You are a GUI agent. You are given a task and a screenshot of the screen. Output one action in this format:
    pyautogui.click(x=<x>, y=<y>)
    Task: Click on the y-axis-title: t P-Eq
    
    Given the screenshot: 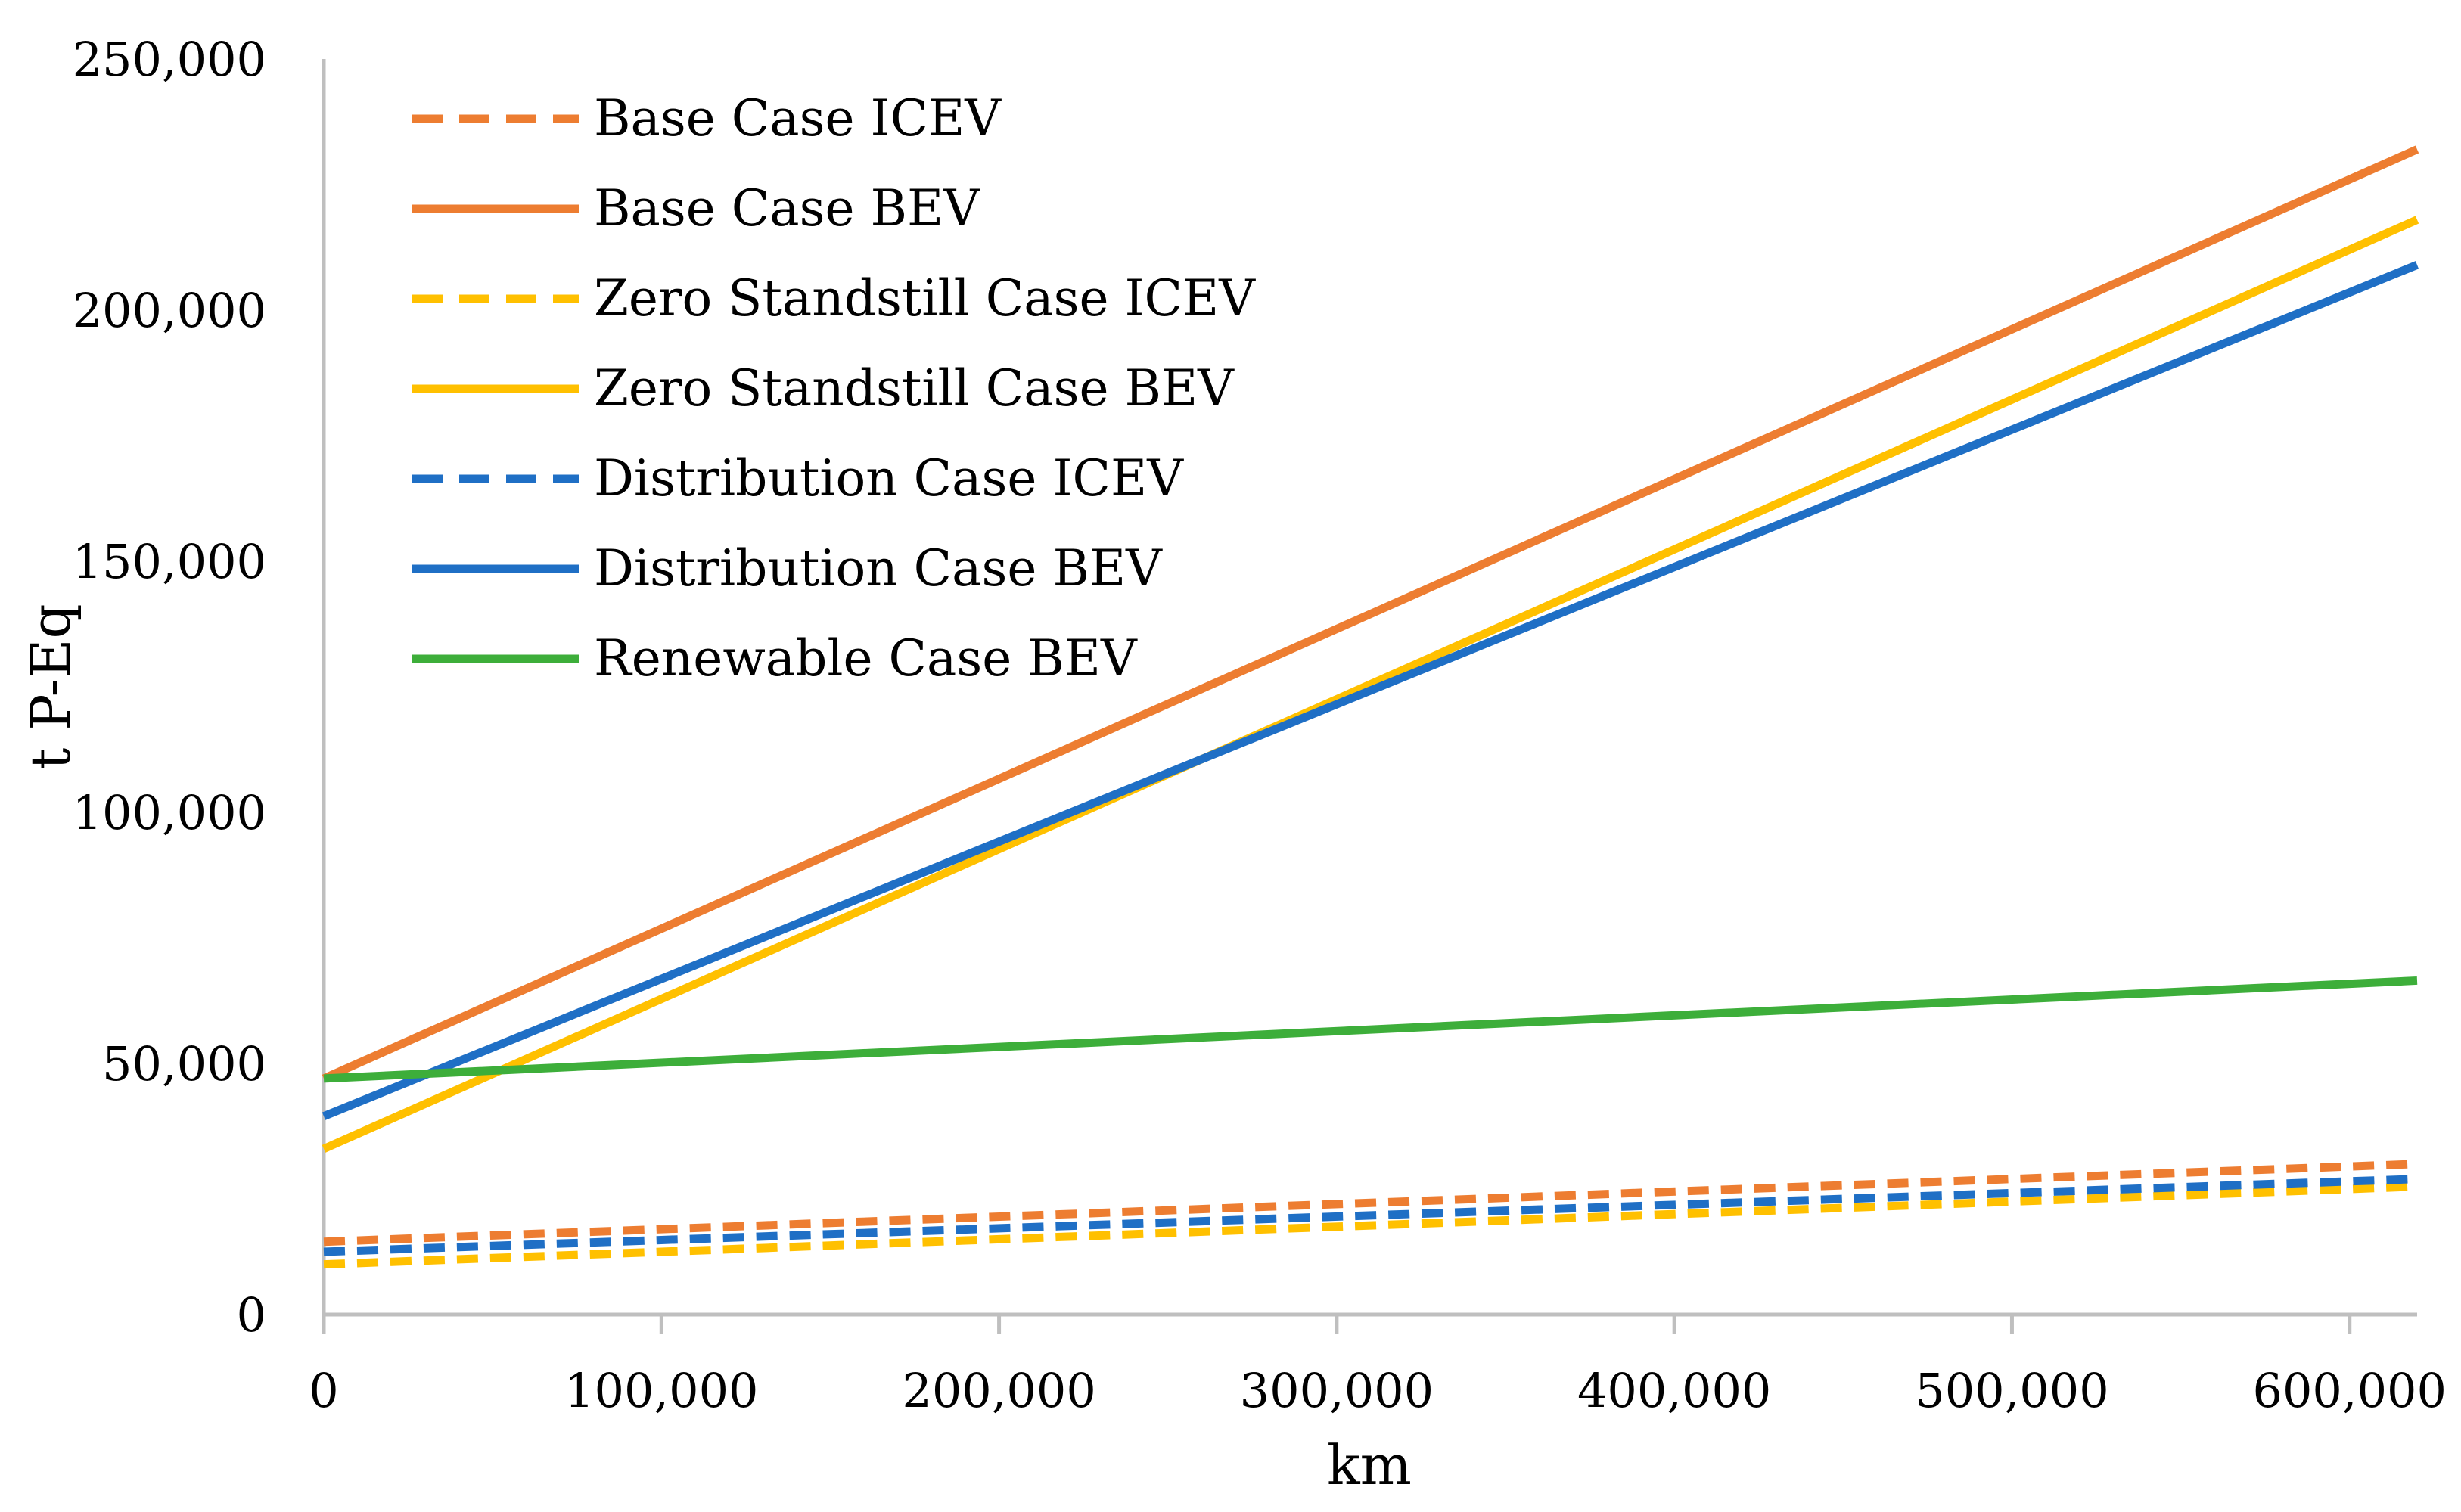 What is the action you would take?
    pyautogui.click(x=50, y=686)
    